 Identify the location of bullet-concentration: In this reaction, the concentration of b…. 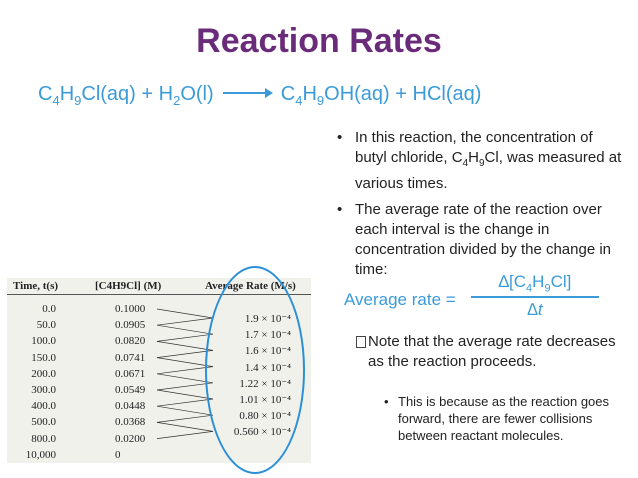
(480, 161).